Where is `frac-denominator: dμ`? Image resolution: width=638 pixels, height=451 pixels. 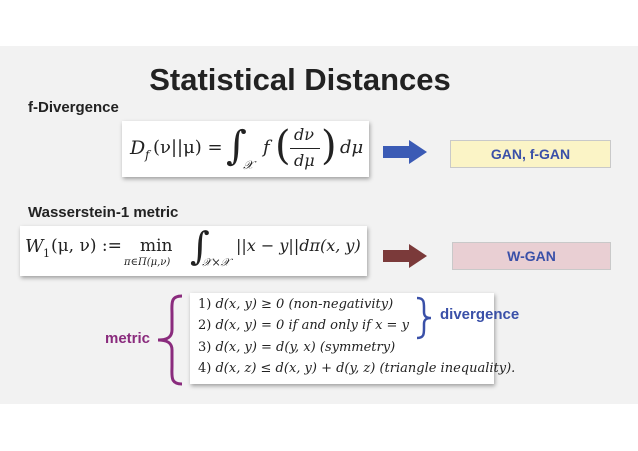
frac-denominator: dμ is located at coordinates (304, 160).